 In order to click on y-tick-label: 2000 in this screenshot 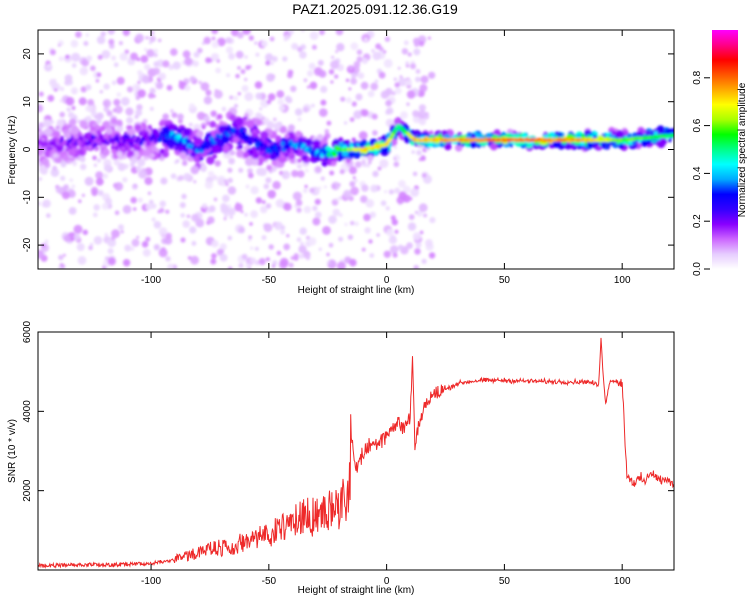, I will do `click(27, 490)`.